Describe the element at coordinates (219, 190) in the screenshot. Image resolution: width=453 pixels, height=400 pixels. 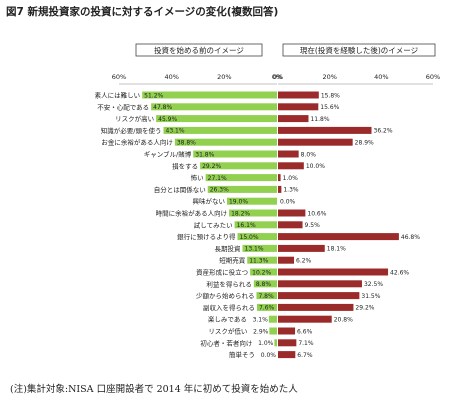
I see `value-label-before: 26.3%` at that location.